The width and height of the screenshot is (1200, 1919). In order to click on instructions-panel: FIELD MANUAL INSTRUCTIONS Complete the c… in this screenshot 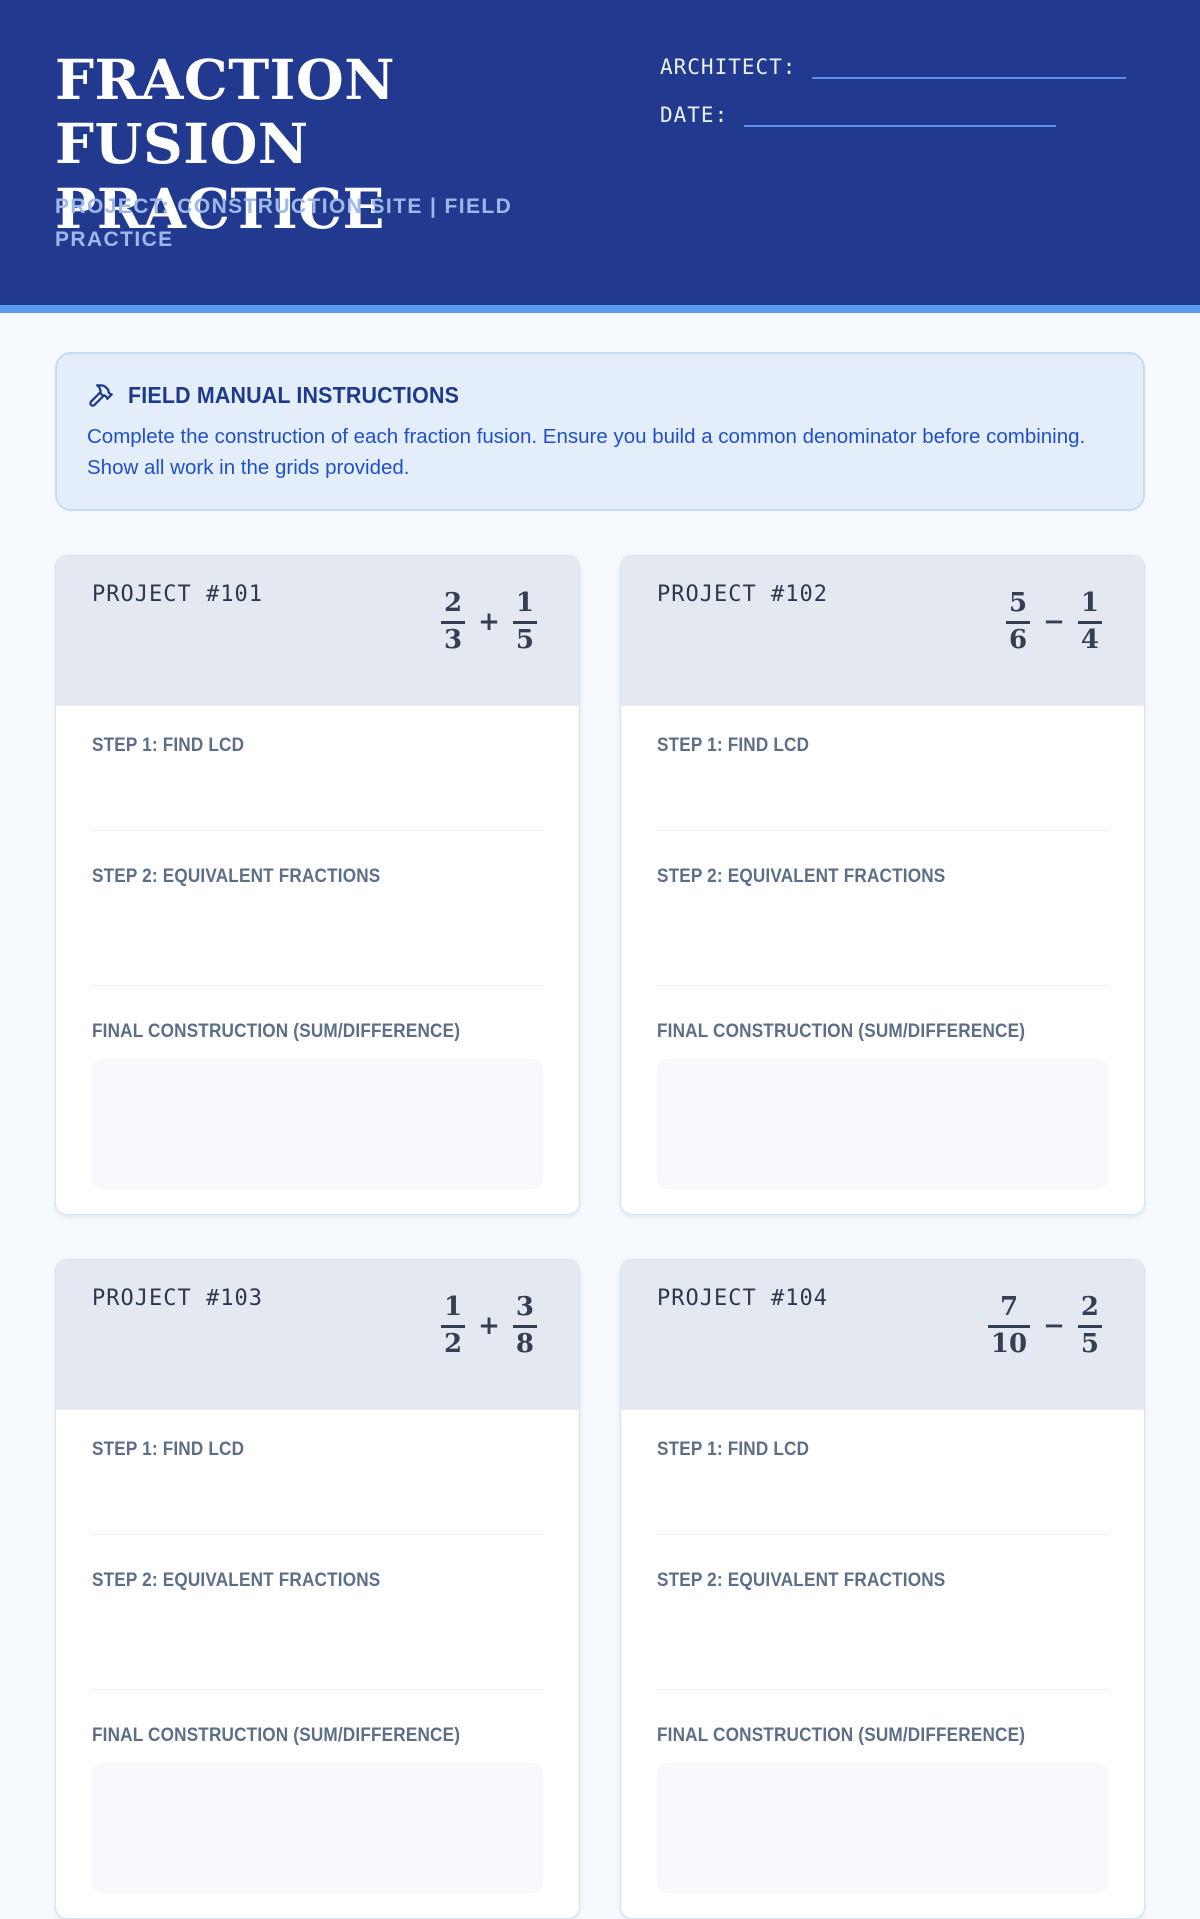, I will do `click(600, 432)`.